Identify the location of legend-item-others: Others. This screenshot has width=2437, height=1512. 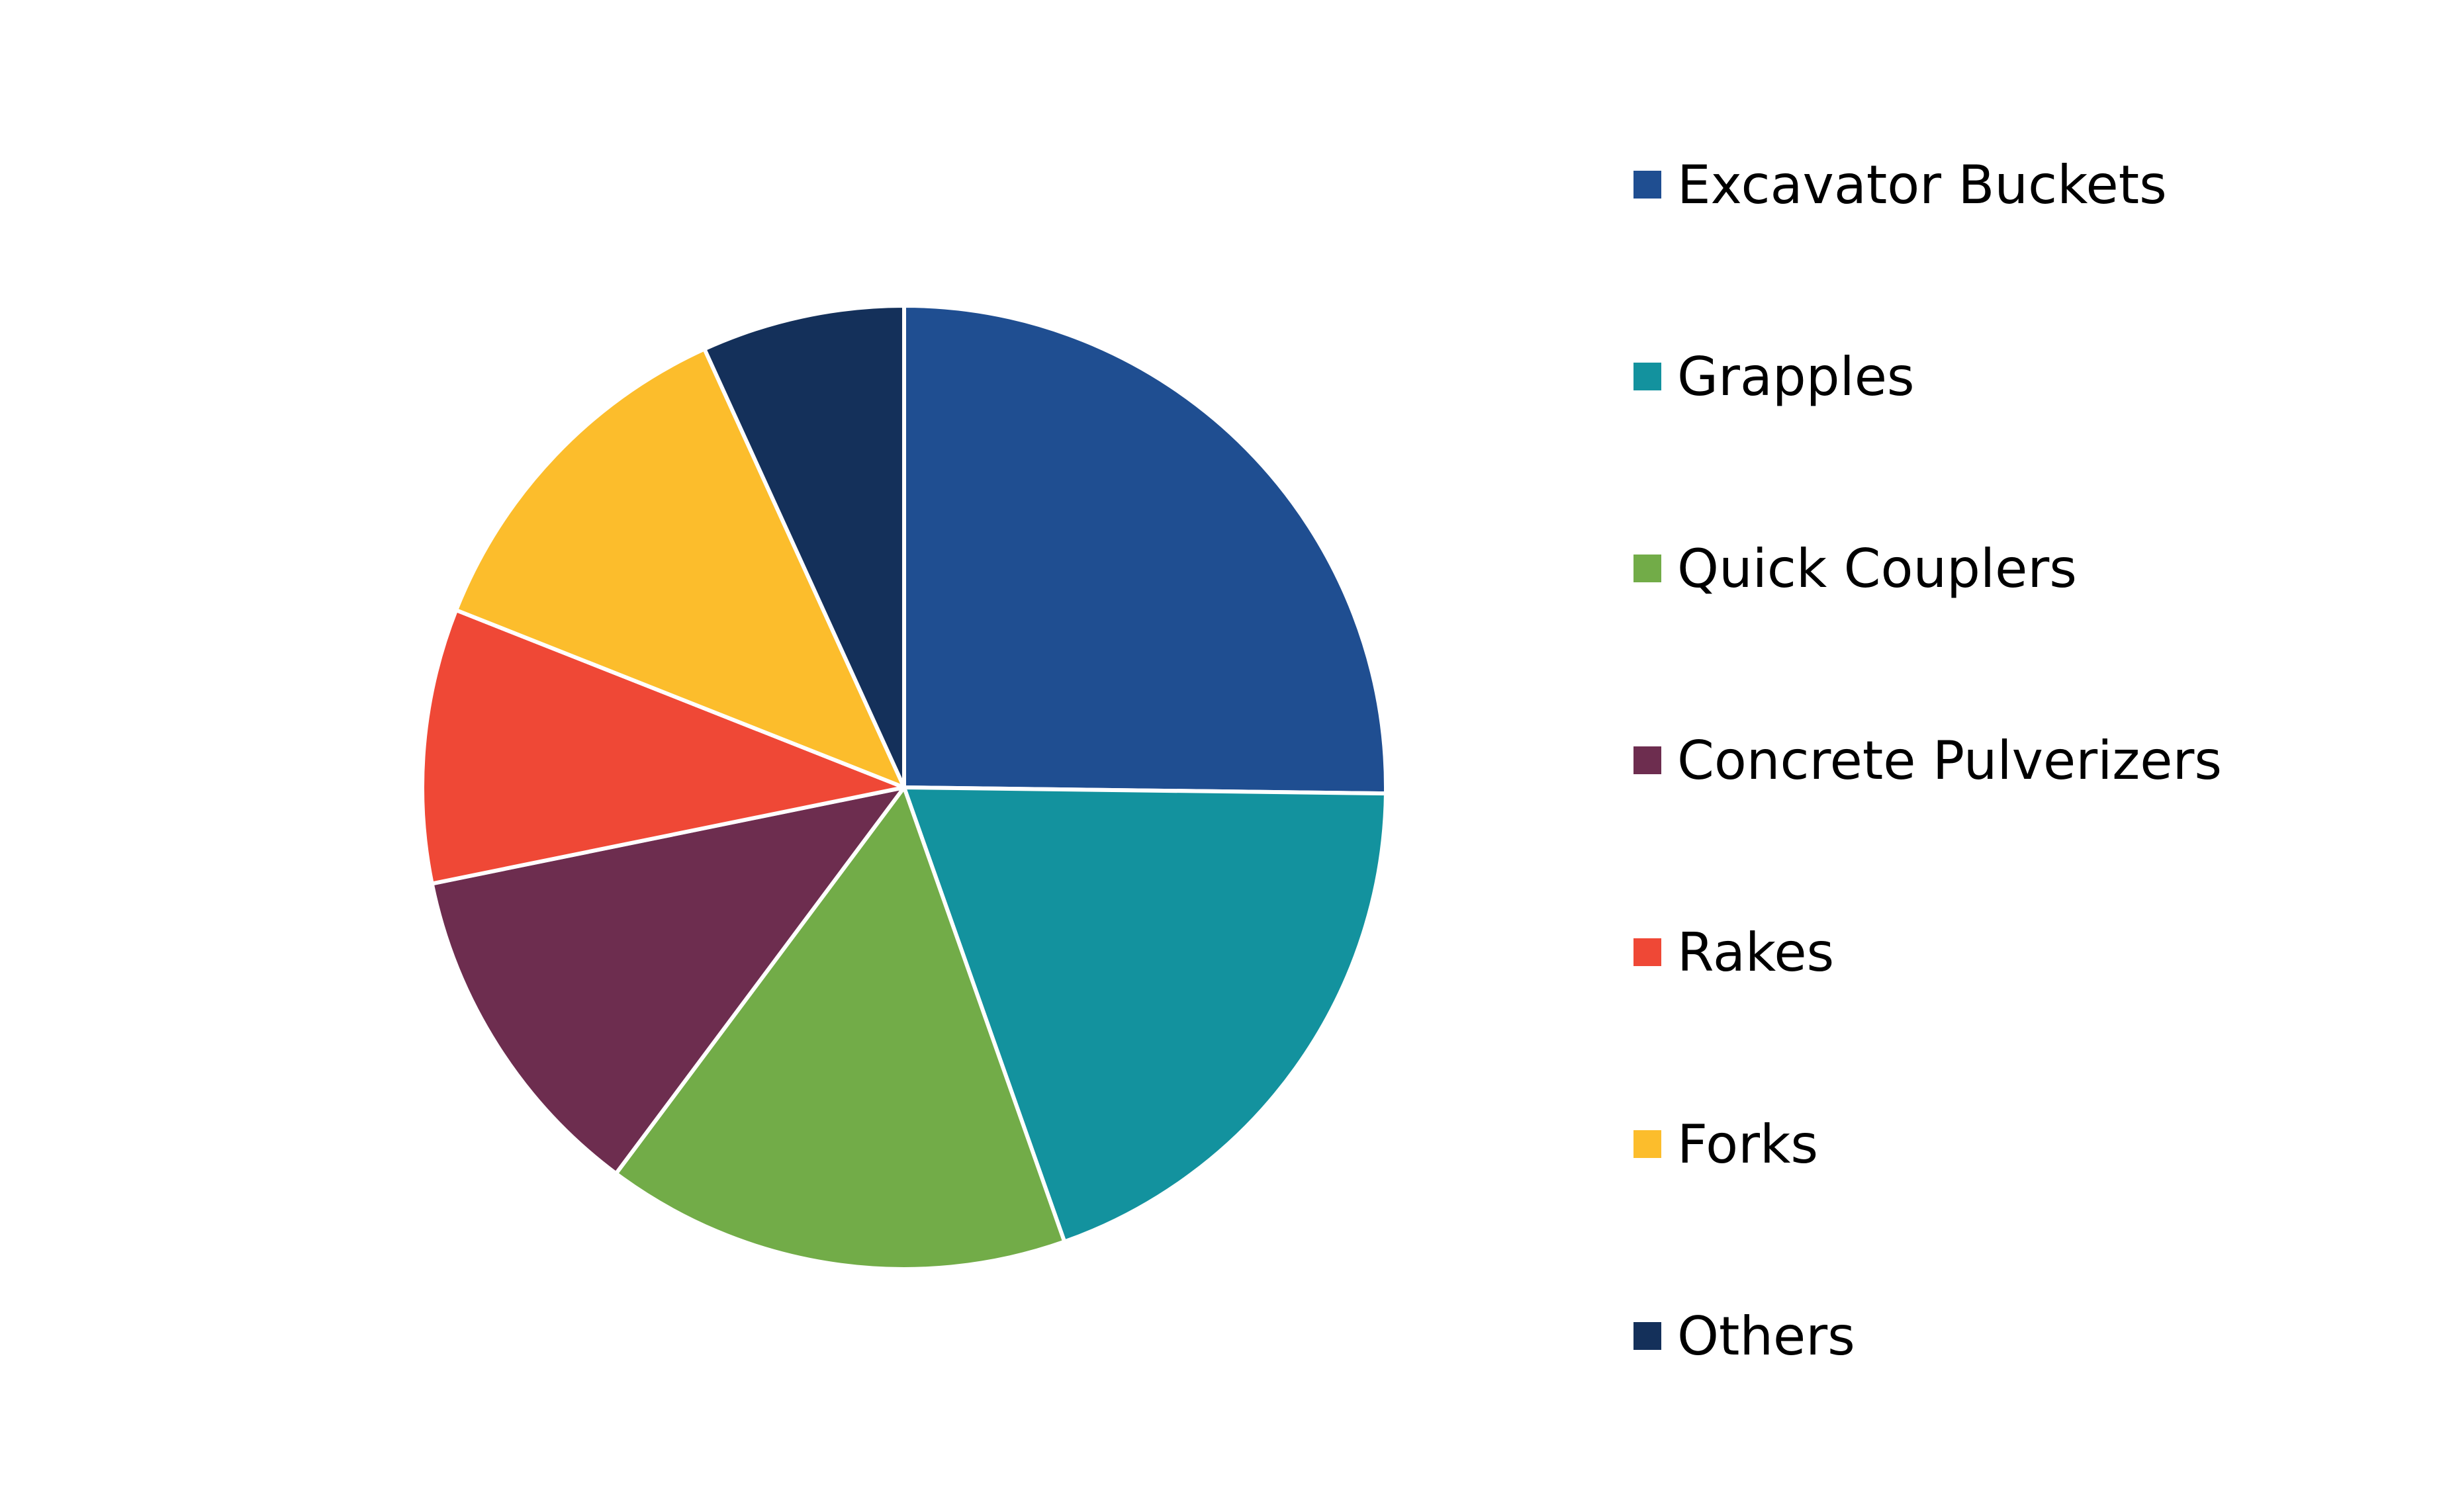
(1927, 1399).